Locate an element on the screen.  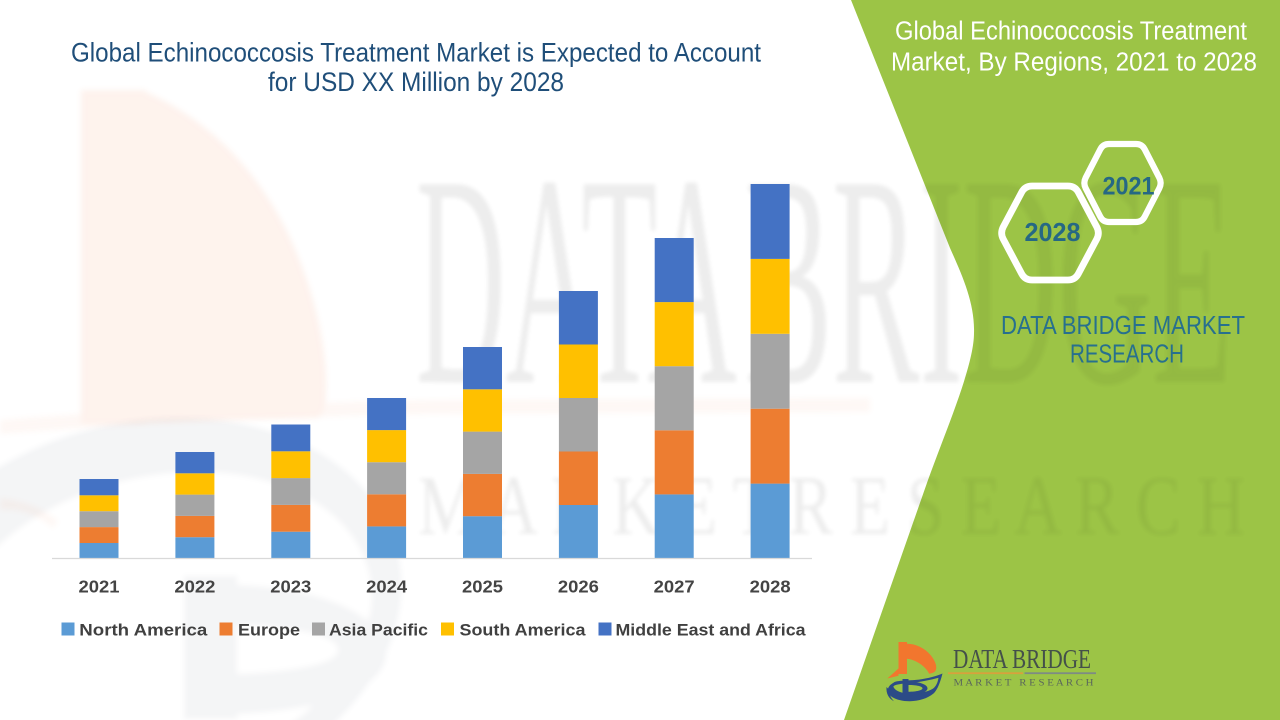
svg-text: RESEARCH is located at coordinates (1127, 355).